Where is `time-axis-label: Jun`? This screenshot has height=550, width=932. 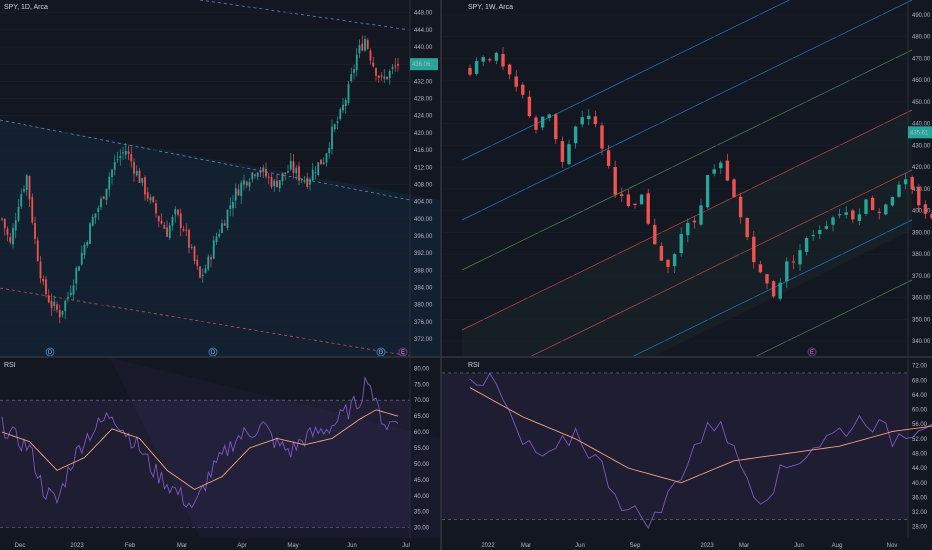 time-axis-label: Jun is located at coordinates (580, 546).